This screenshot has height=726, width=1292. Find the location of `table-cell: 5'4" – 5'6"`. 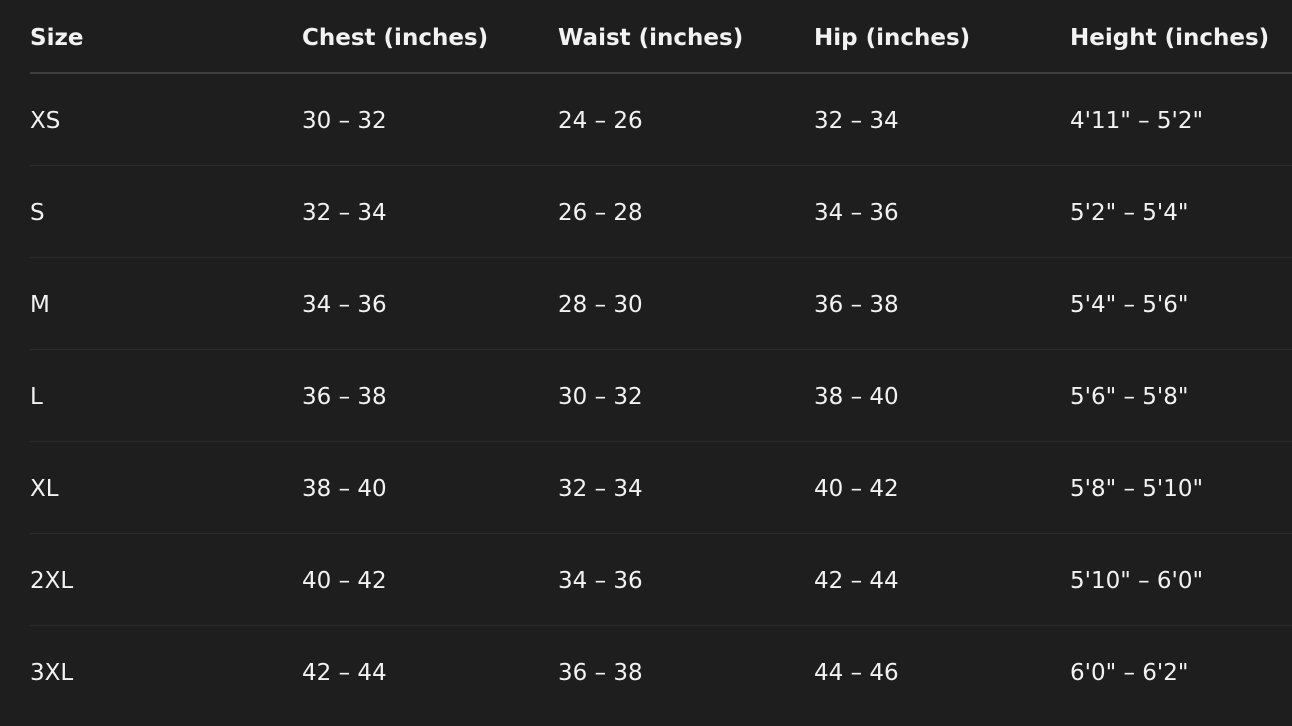

table-cell: 5'4" – 5'6" is located at coordinates (1181, 303).